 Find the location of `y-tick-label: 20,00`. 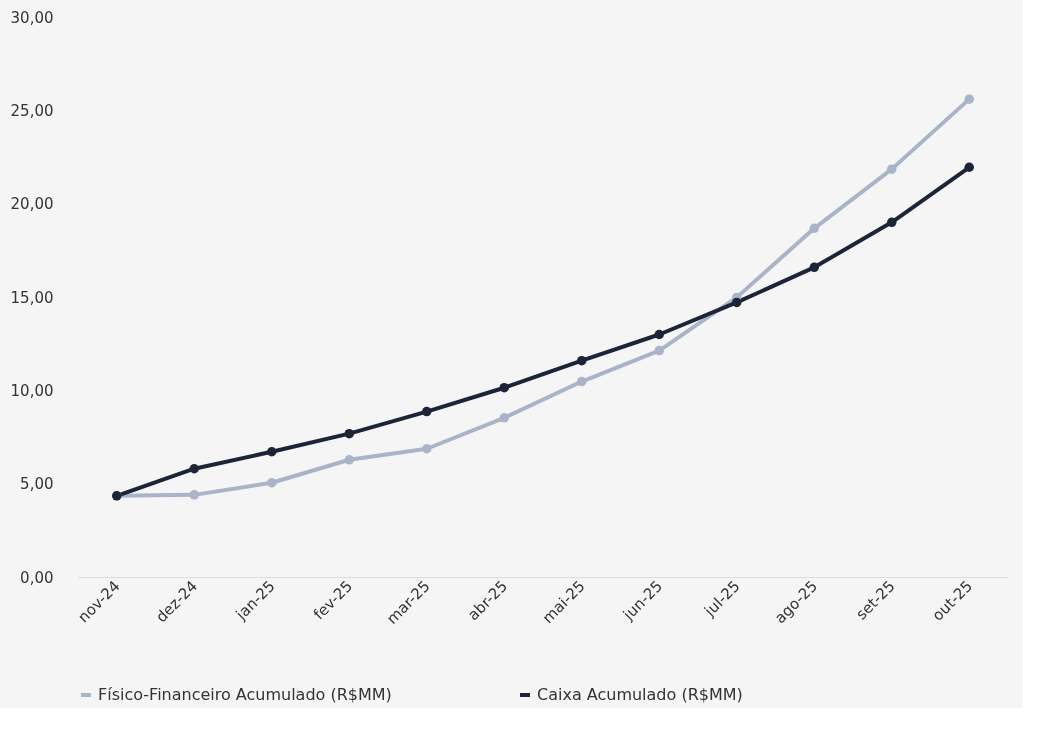

y-tick-label: 20,00 is located at coordinates (32, 204).